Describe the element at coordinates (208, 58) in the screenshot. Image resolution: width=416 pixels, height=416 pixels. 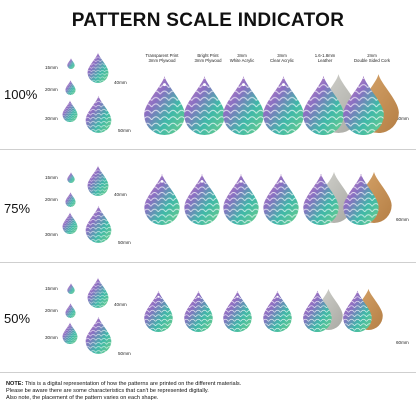
I see `column-header-bright-plywood: Bright Print 3mm Plywood` at that location.